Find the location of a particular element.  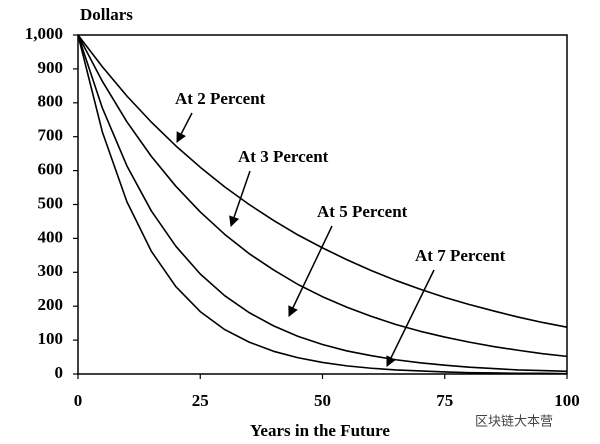

series-annotation: At 3 Percent is located at coordinates (283, 156).